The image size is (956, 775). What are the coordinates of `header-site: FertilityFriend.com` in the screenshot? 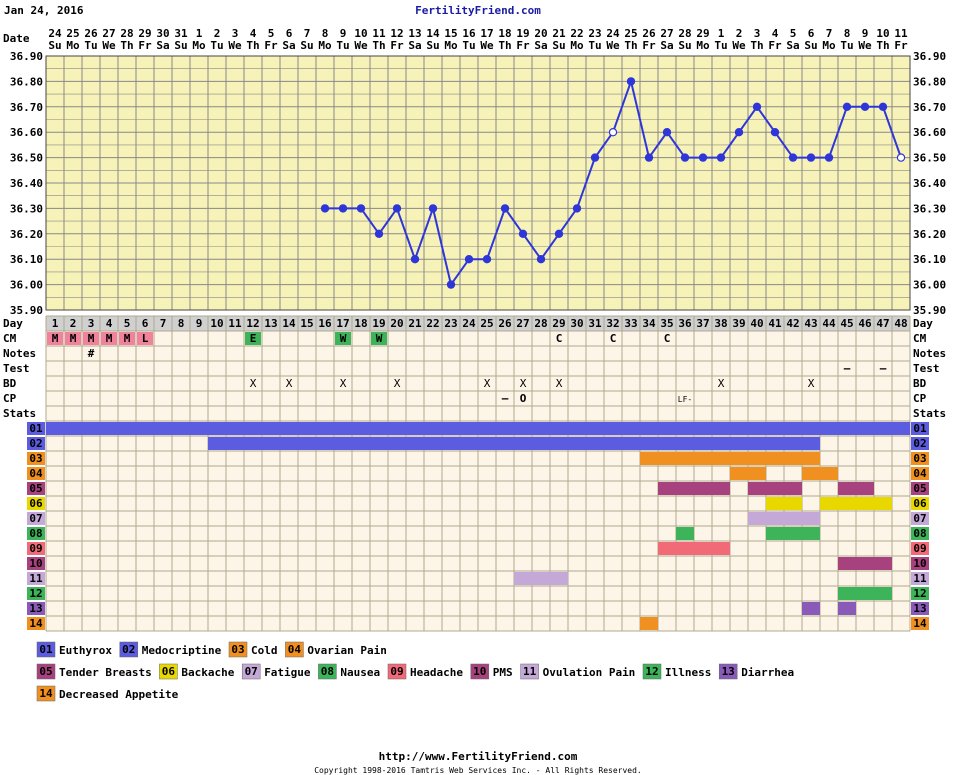 It's located at (478, 10).